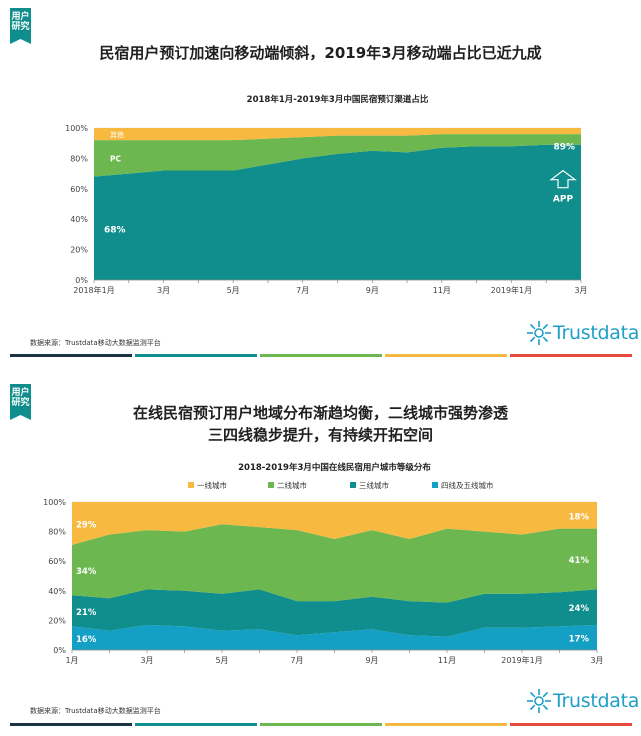 The height and width of the screenshot is (736, 641). I want to click on chart-title: 2018-2019年3月中国在线民宿用户城市等级分布, so click(334, 467).